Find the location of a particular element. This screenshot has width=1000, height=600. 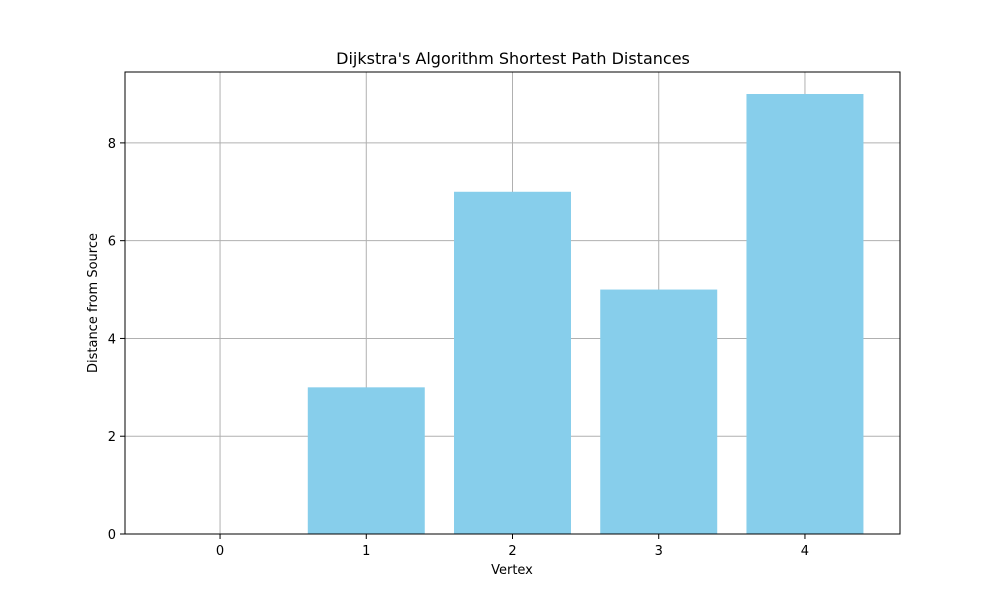

x-axis-label: Vertex is located at coordinates (512, 570).